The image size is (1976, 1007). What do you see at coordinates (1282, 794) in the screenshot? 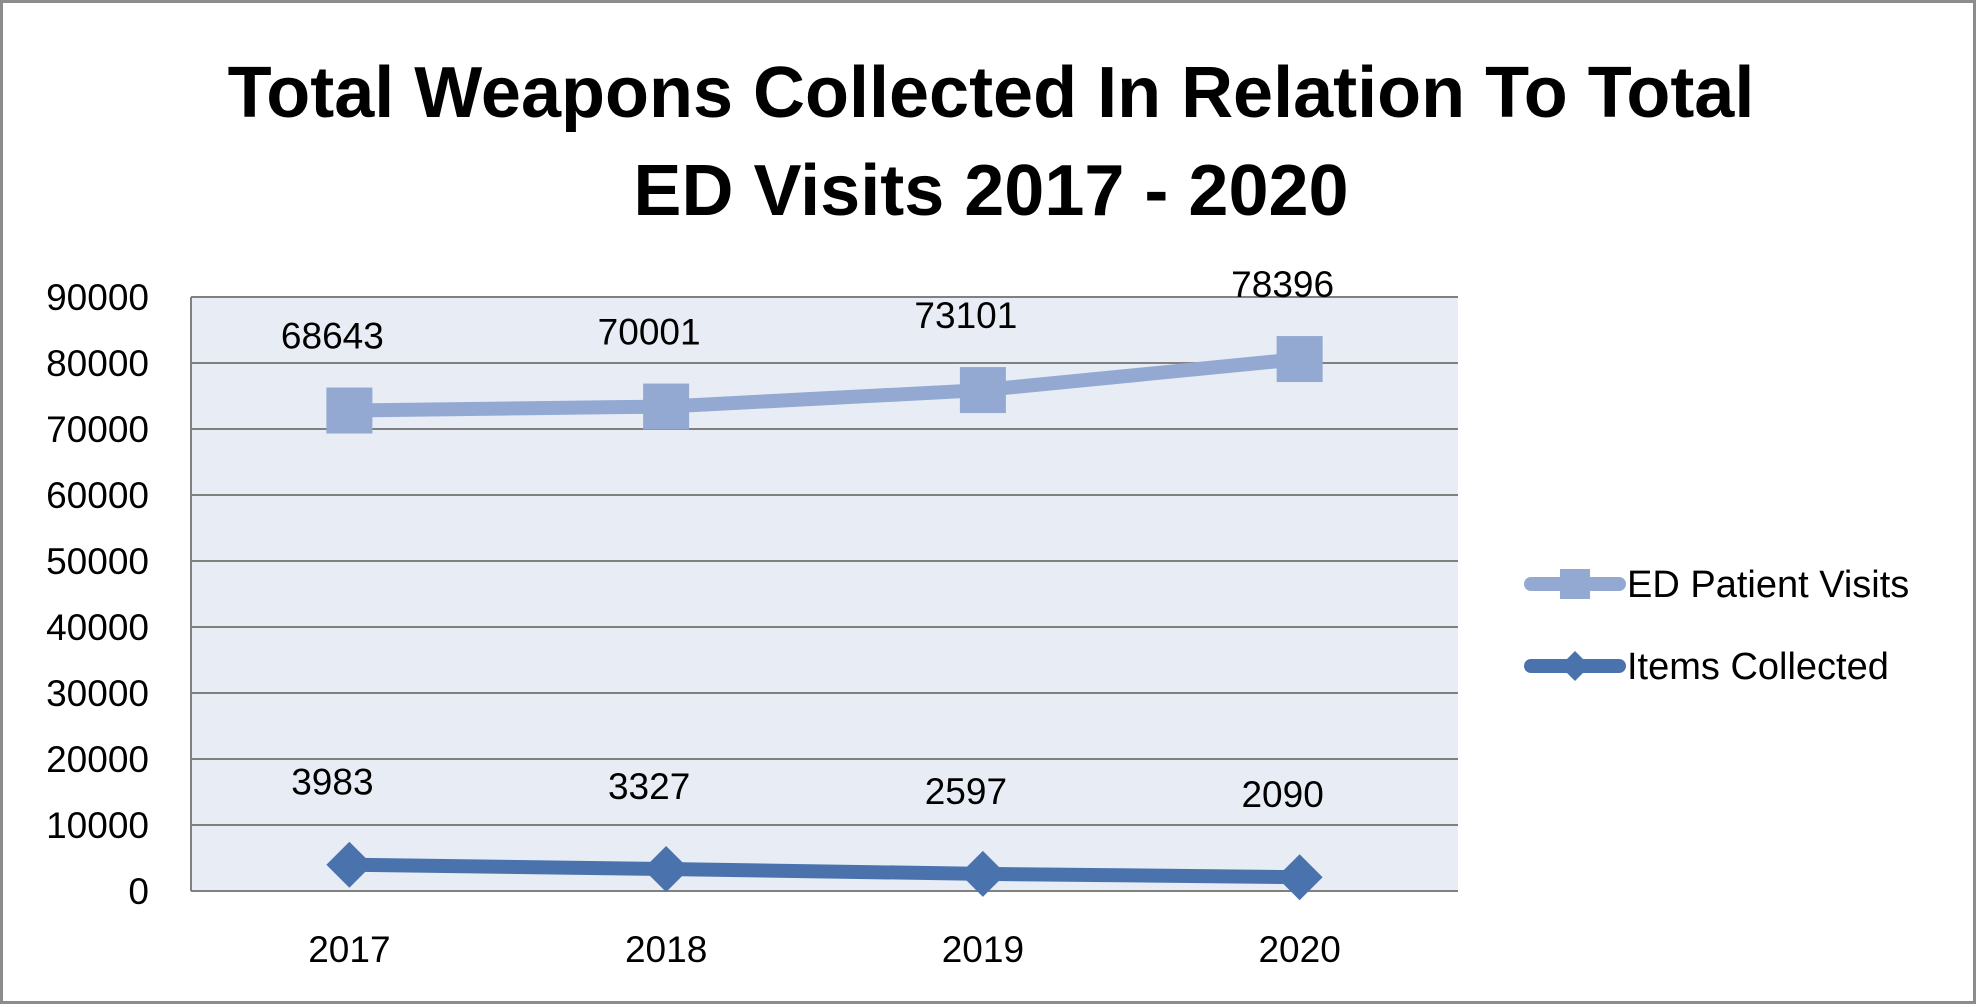
I see `data-label: 2090` at bounding box center [1282, 794].